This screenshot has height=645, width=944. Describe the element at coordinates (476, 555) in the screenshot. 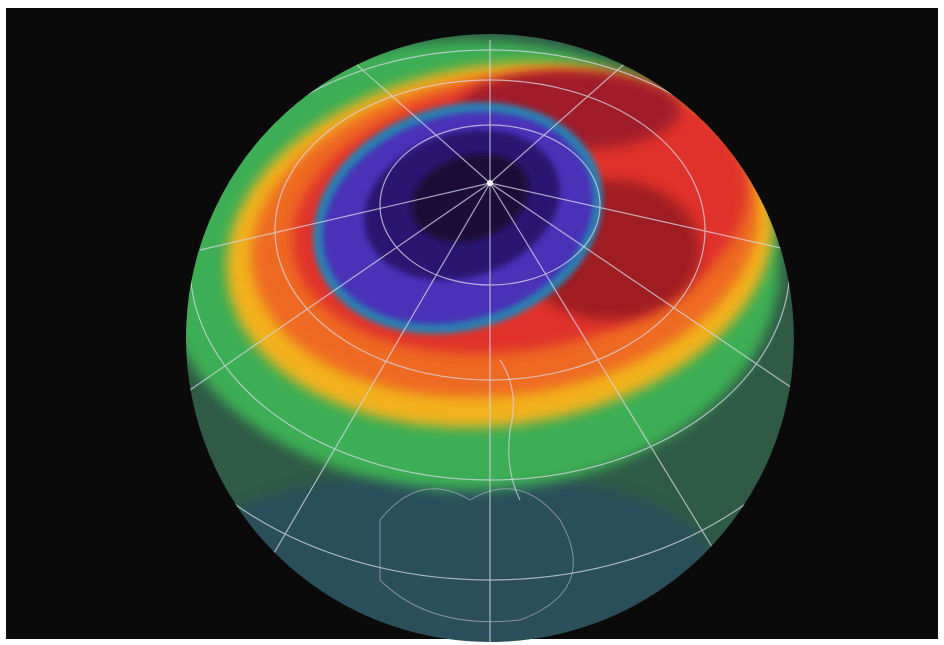

I see `continent-outline` at that location.